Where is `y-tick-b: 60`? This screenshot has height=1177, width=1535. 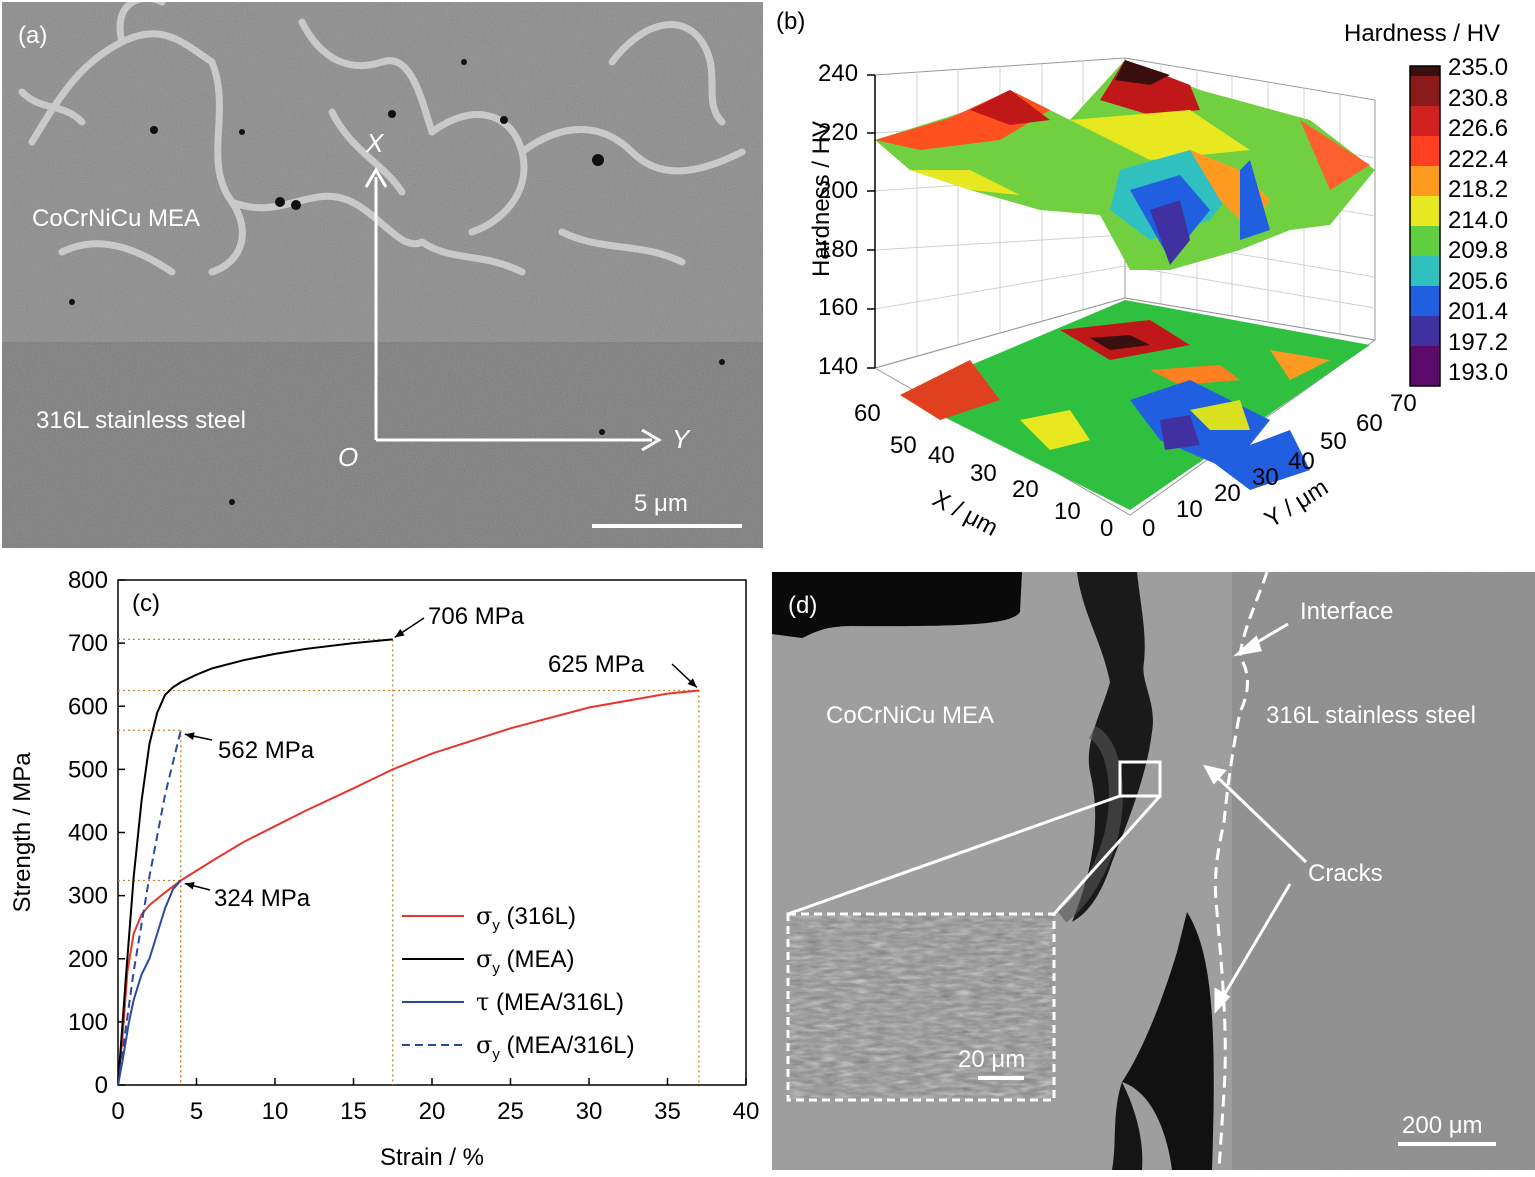
y-tick-b: 60 is located at coordinates (1369, 423).